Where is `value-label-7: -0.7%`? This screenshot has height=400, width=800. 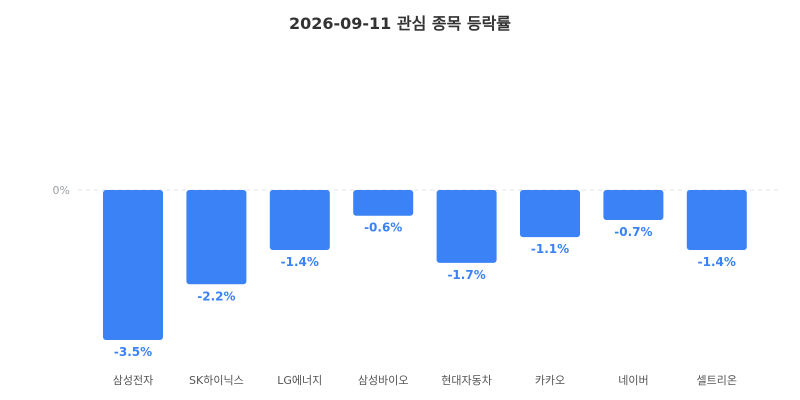
value-label-7: -0.7% is located at coordinates (633, 232).